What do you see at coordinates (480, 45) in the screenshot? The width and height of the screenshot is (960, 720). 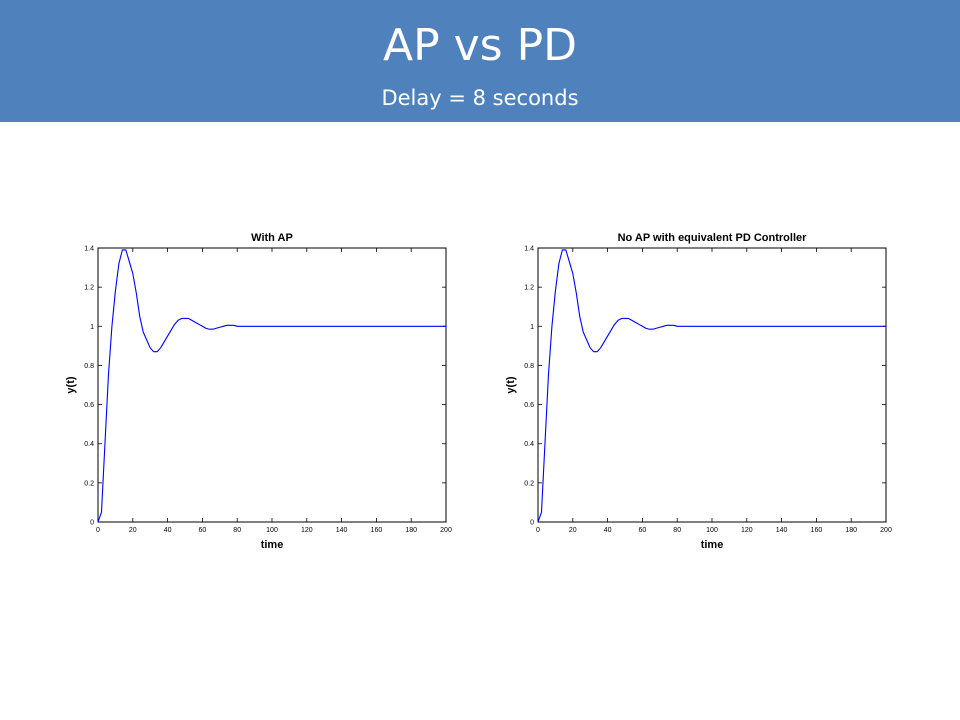 I see `slide-title: AP vs PD` at bounding box center [480, 45].